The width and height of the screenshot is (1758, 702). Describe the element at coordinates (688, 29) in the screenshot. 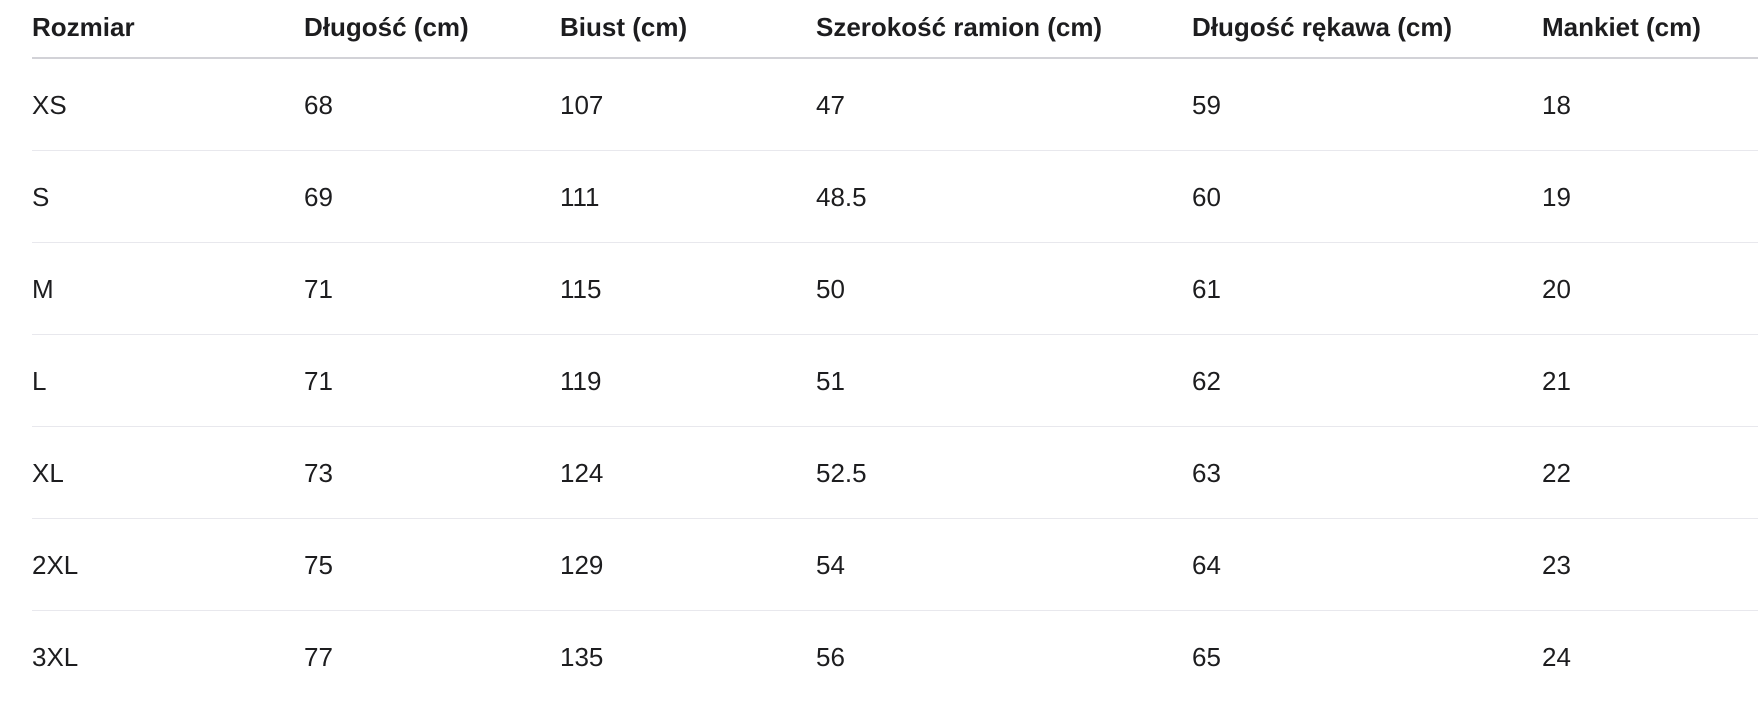

I see `column-header: Biust (cm)` at that location.